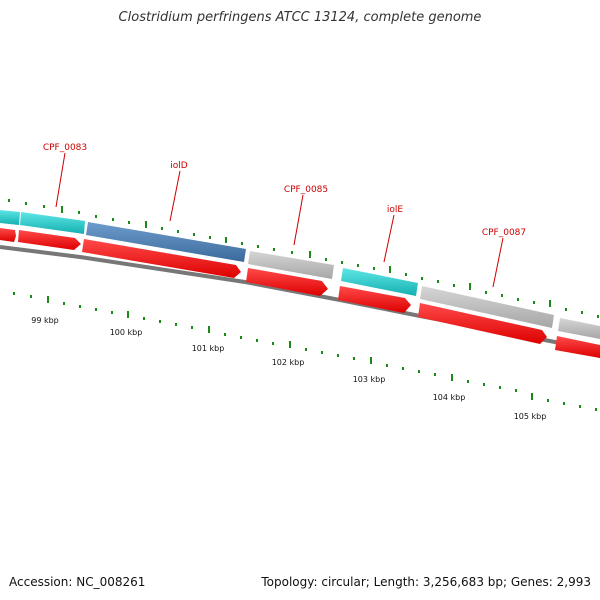 This screenshot has height=600, width=600. I want to click on gene-feature-gray-right, so click(579, 328).